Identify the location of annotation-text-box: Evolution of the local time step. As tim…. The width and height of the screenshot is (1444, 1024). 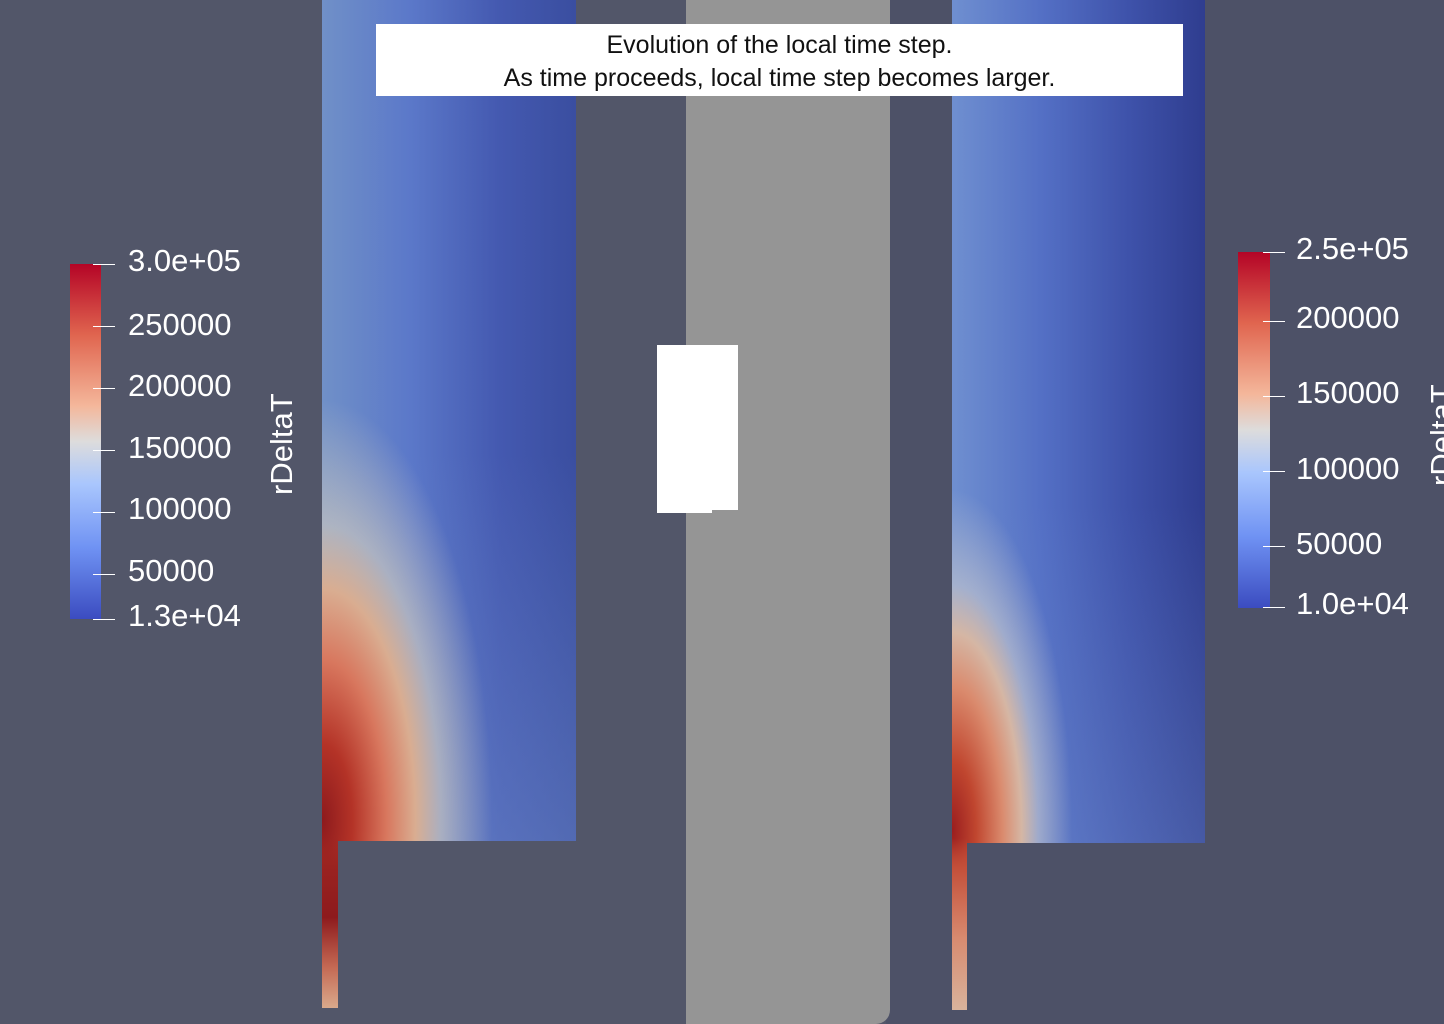
(779, 60).